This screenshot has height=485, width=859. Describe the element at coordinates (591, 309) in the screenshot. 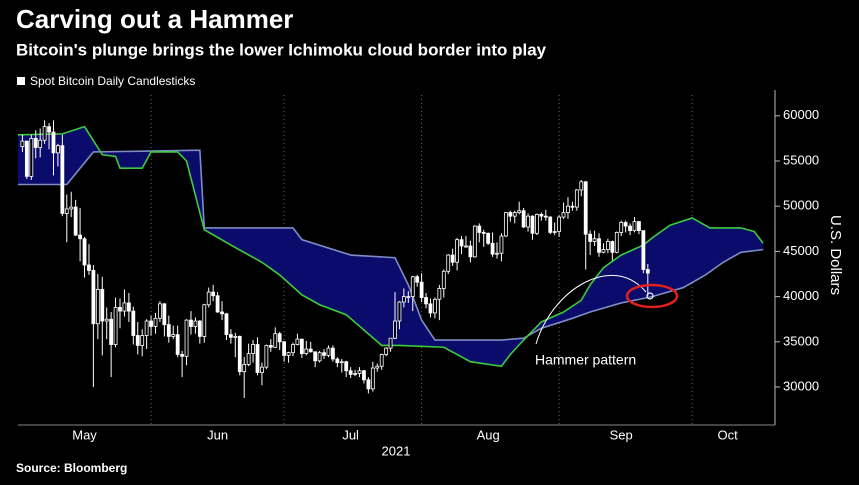

I see `annotation-arrow` at that location.